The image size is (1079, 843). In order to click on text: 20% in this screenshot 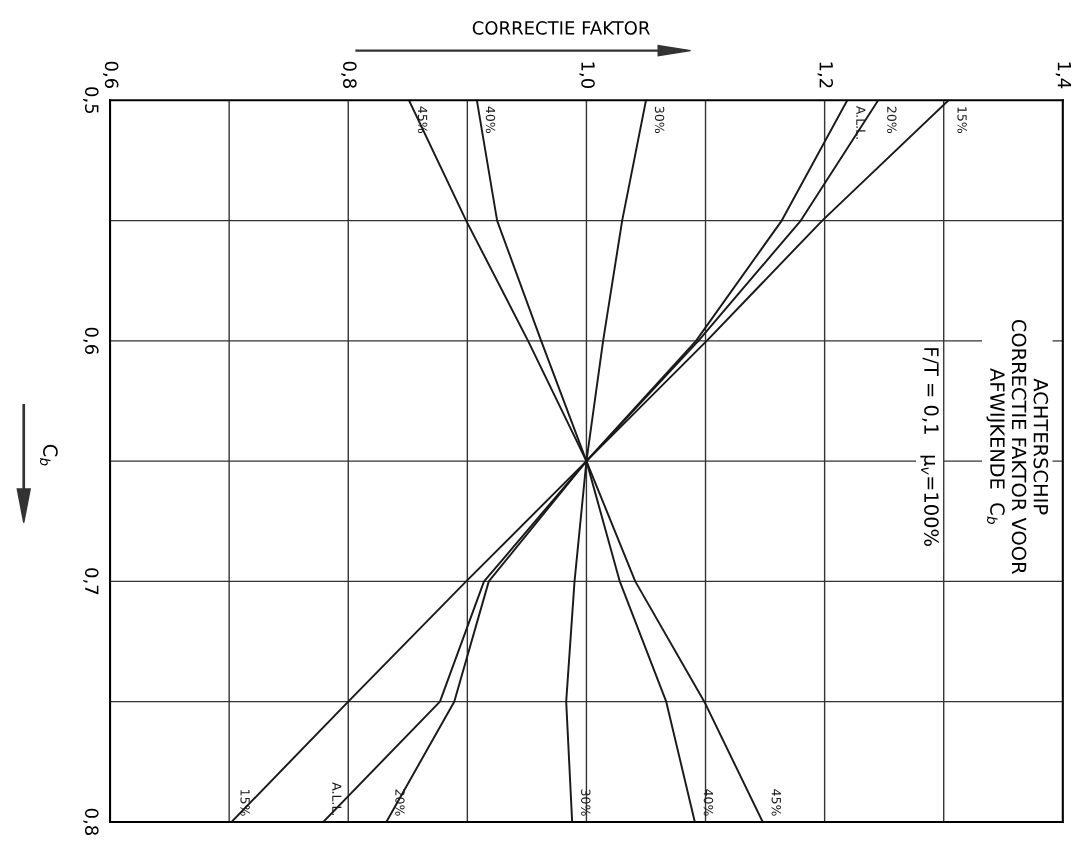, I will do `click(892, 119)`.